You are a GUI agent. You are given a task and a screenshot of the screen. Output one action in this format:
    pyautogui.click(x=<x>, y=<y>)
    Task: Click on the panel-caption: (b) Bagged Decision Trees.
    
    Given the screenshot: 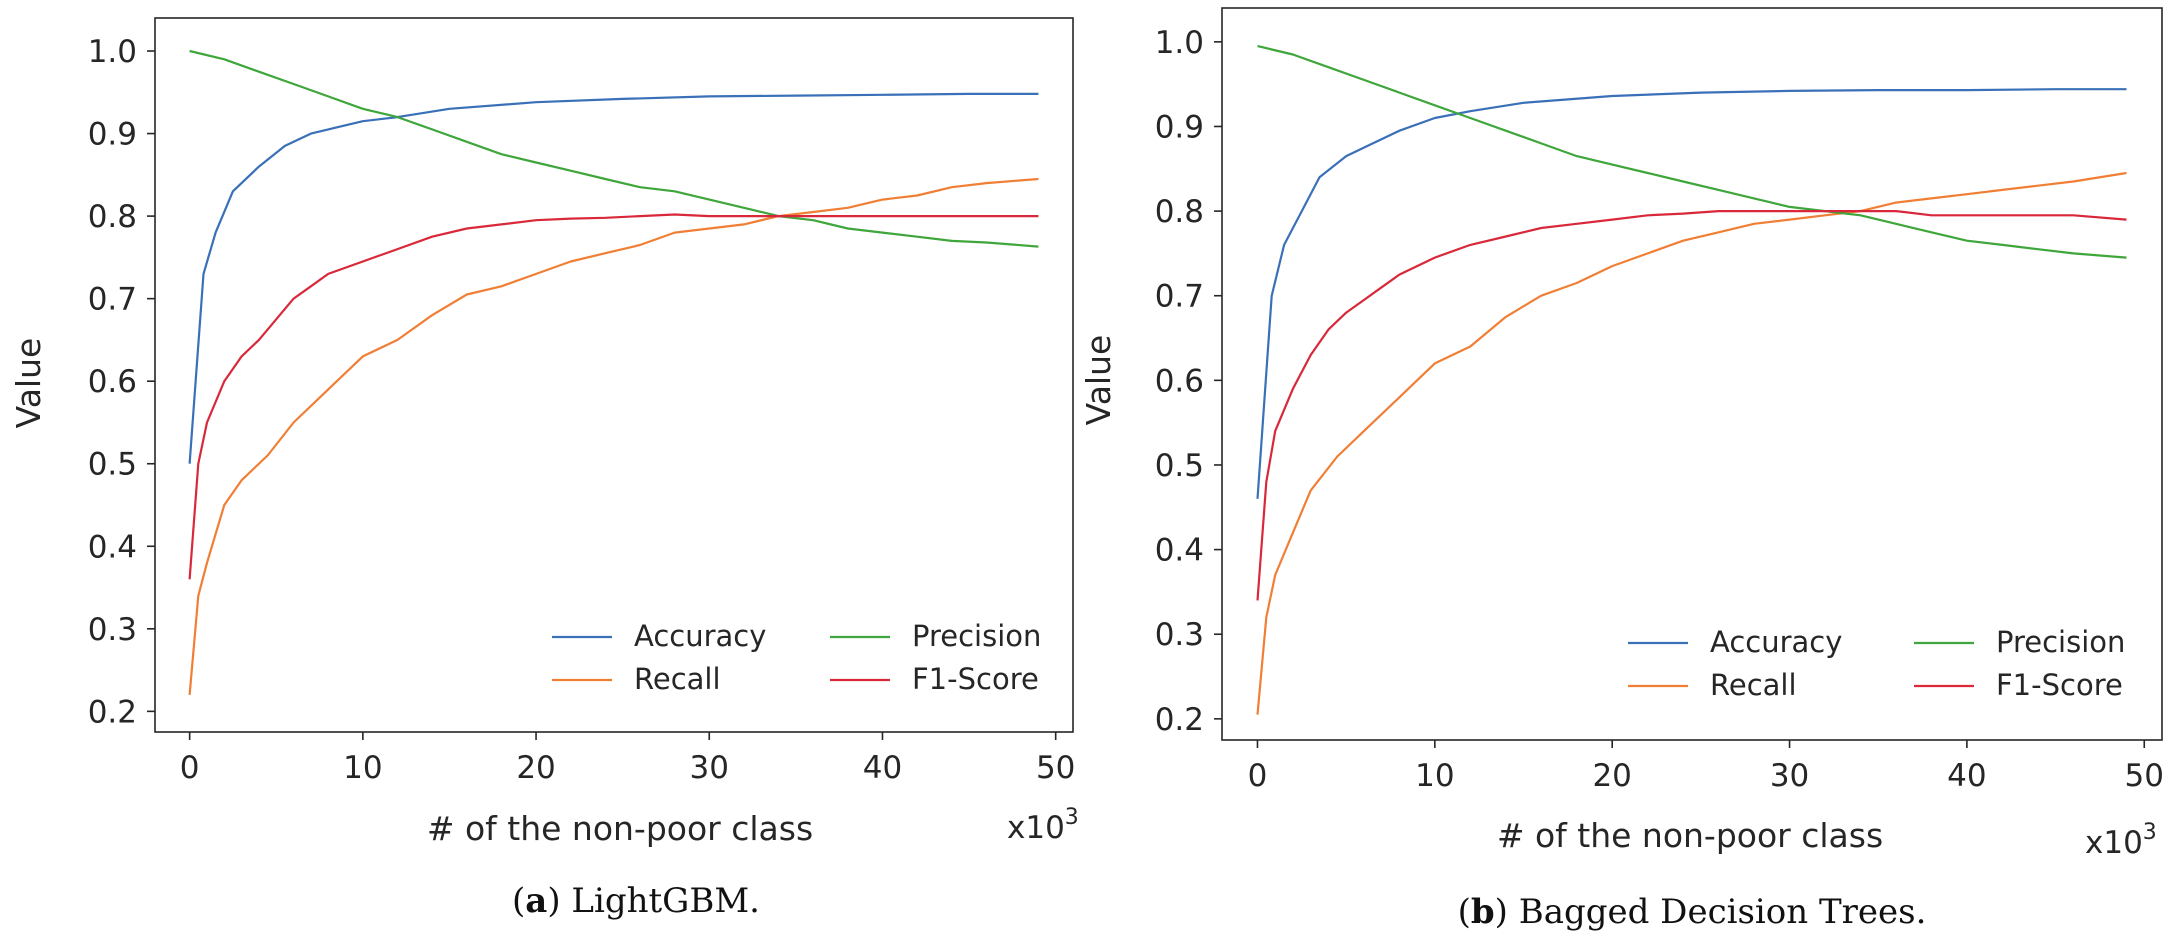 What is the action you would take?
    pyautogui.click(x=1692, y=912)
    